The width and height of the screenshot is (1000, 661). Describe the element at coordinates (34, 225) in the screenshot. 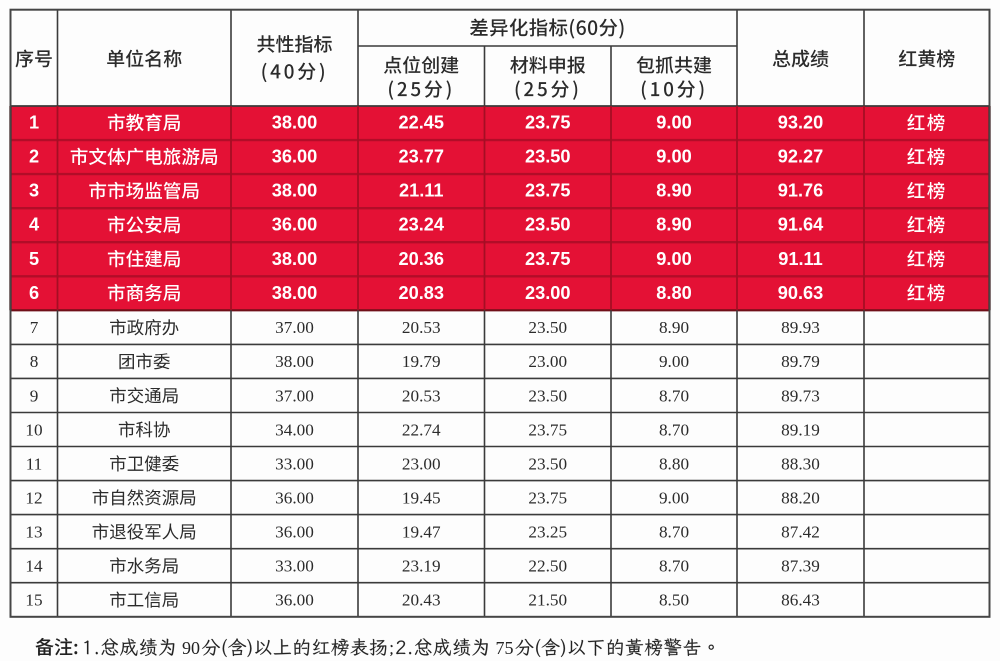

I see `svg-text: 4` at that location.